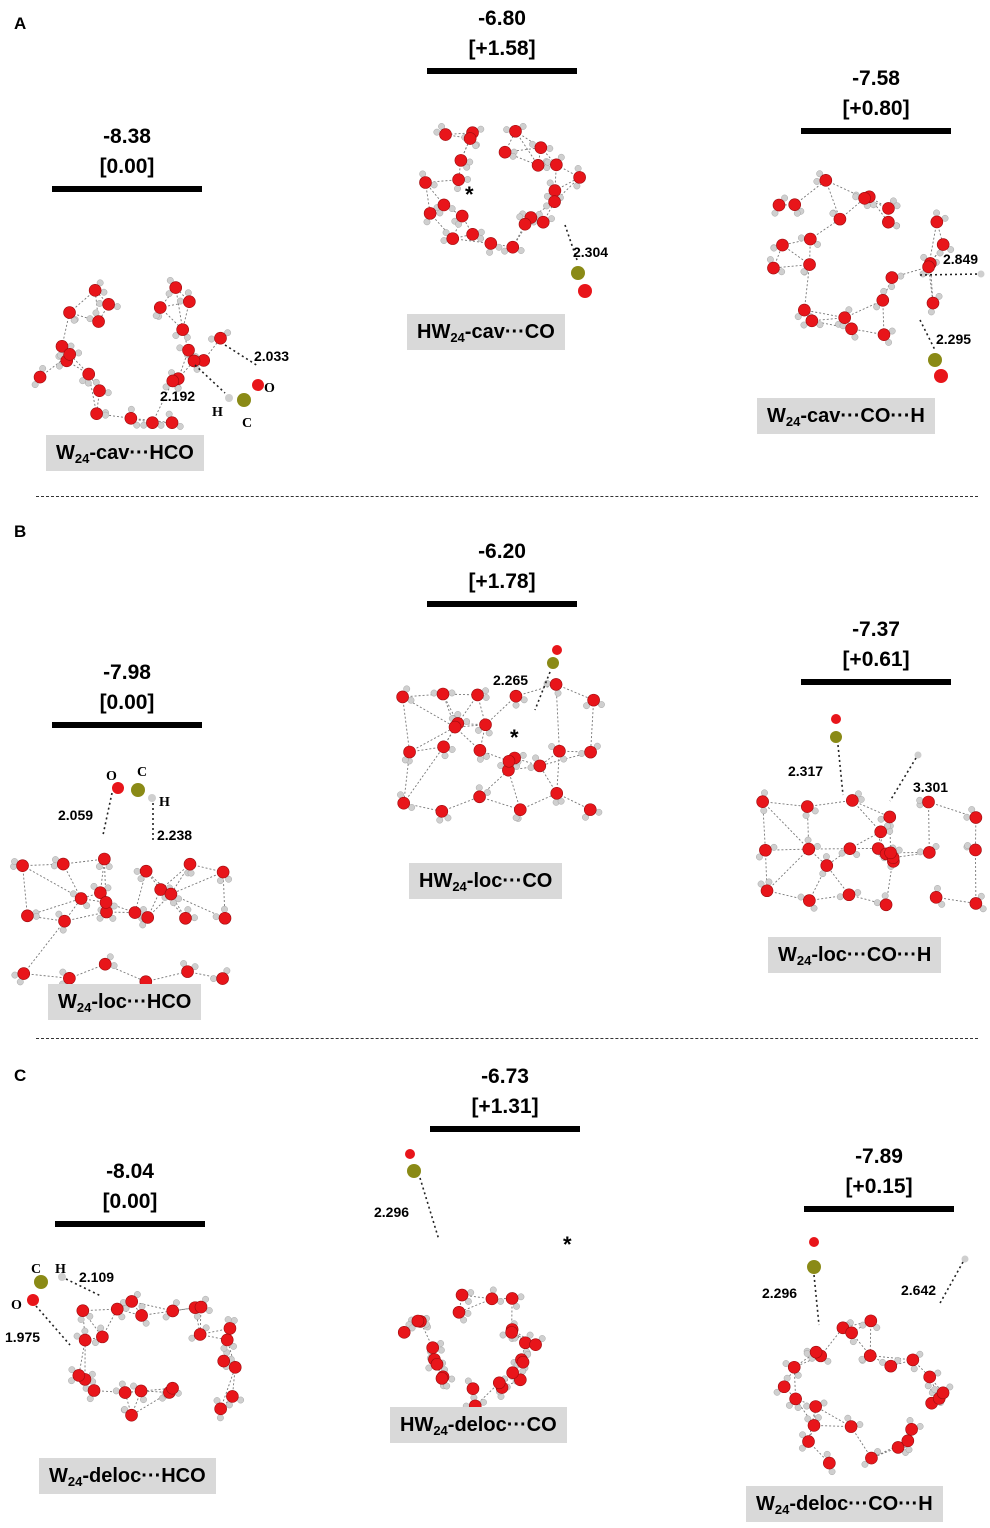  Describe the element at coordinates (510, 205) in the screenshot. I see `panel-a-middle-structure: 2.304 *` at that location.